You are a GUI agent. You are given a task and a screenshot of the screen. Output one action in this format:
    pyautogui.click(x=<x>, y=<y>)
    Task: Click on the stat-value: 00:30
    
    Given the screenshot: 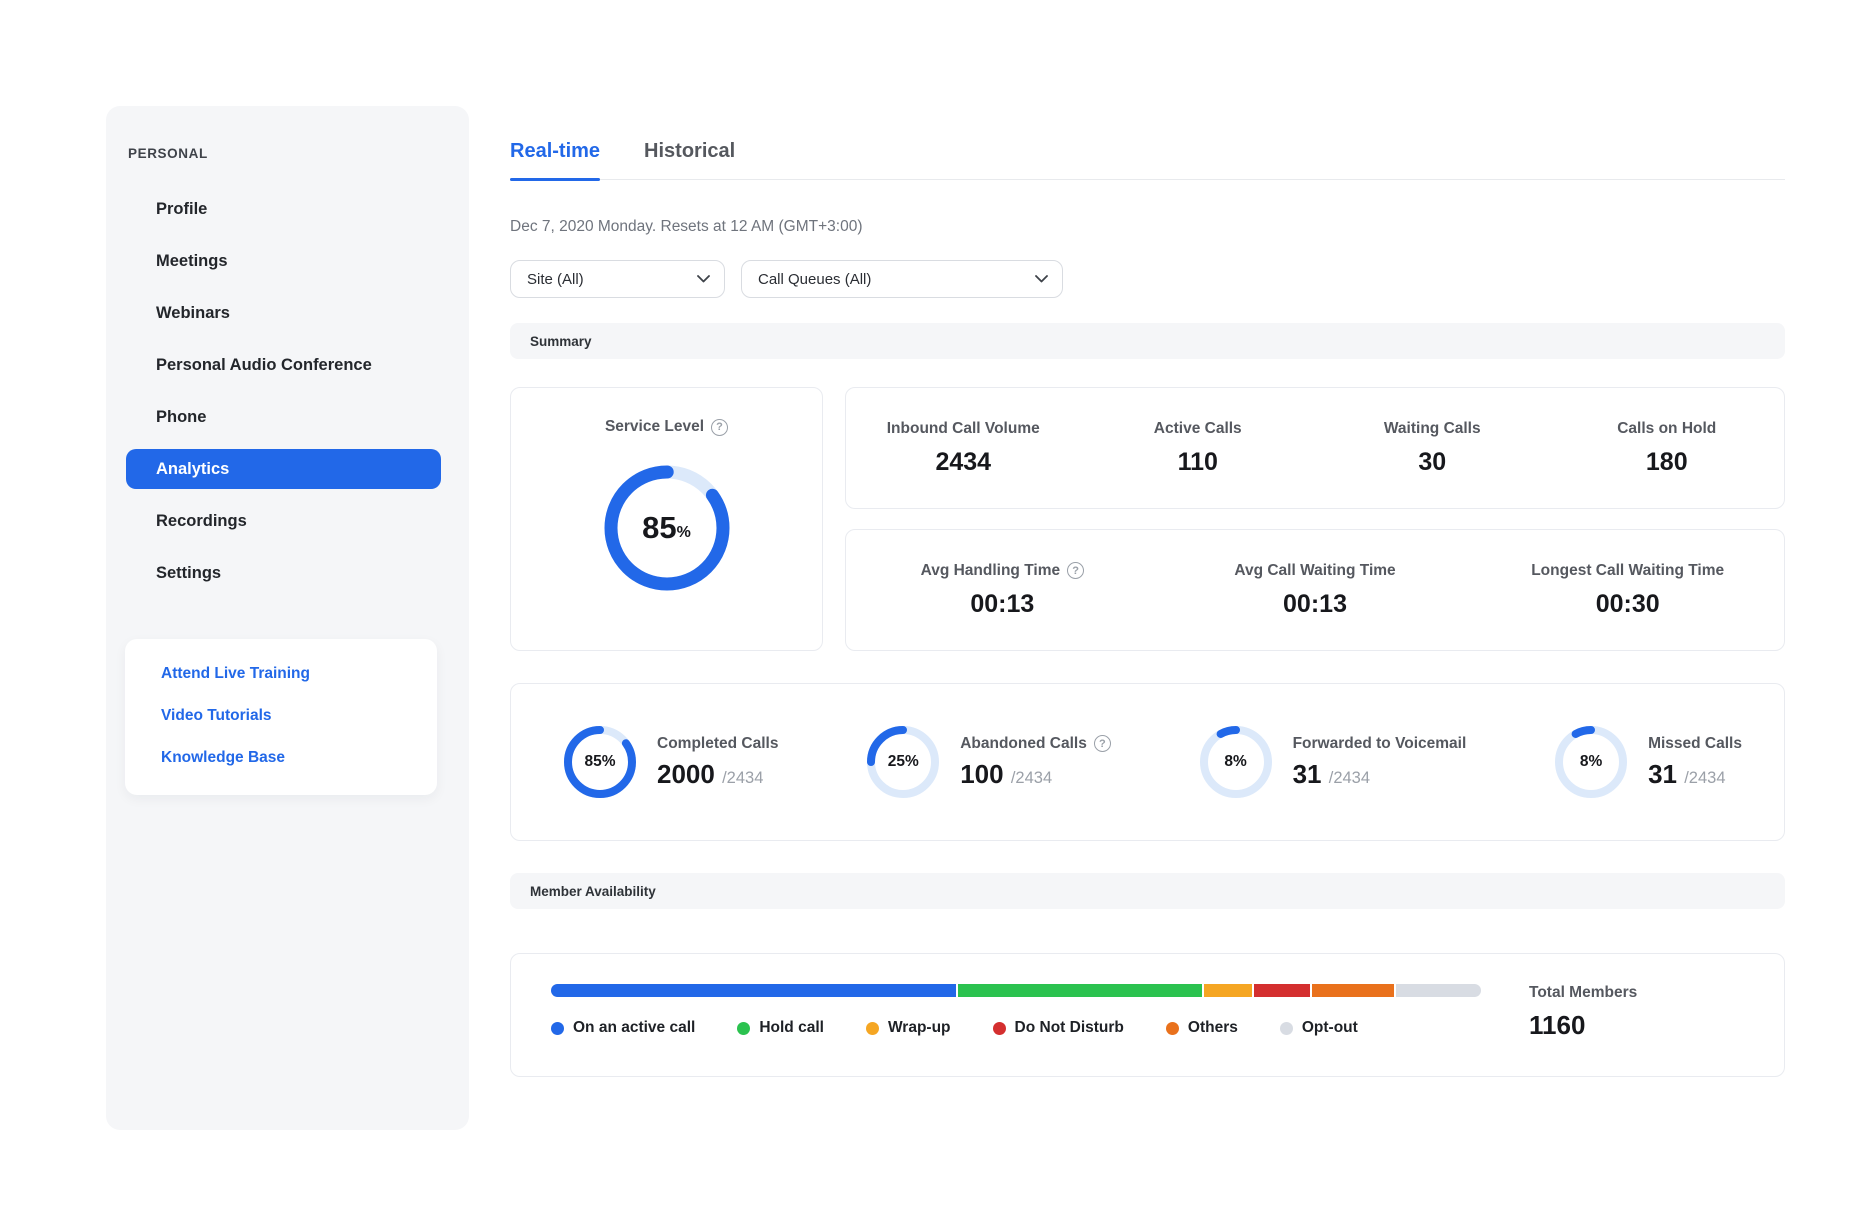 What is the action you would take?
    pyautogui.click(x=1627, y=603)
    